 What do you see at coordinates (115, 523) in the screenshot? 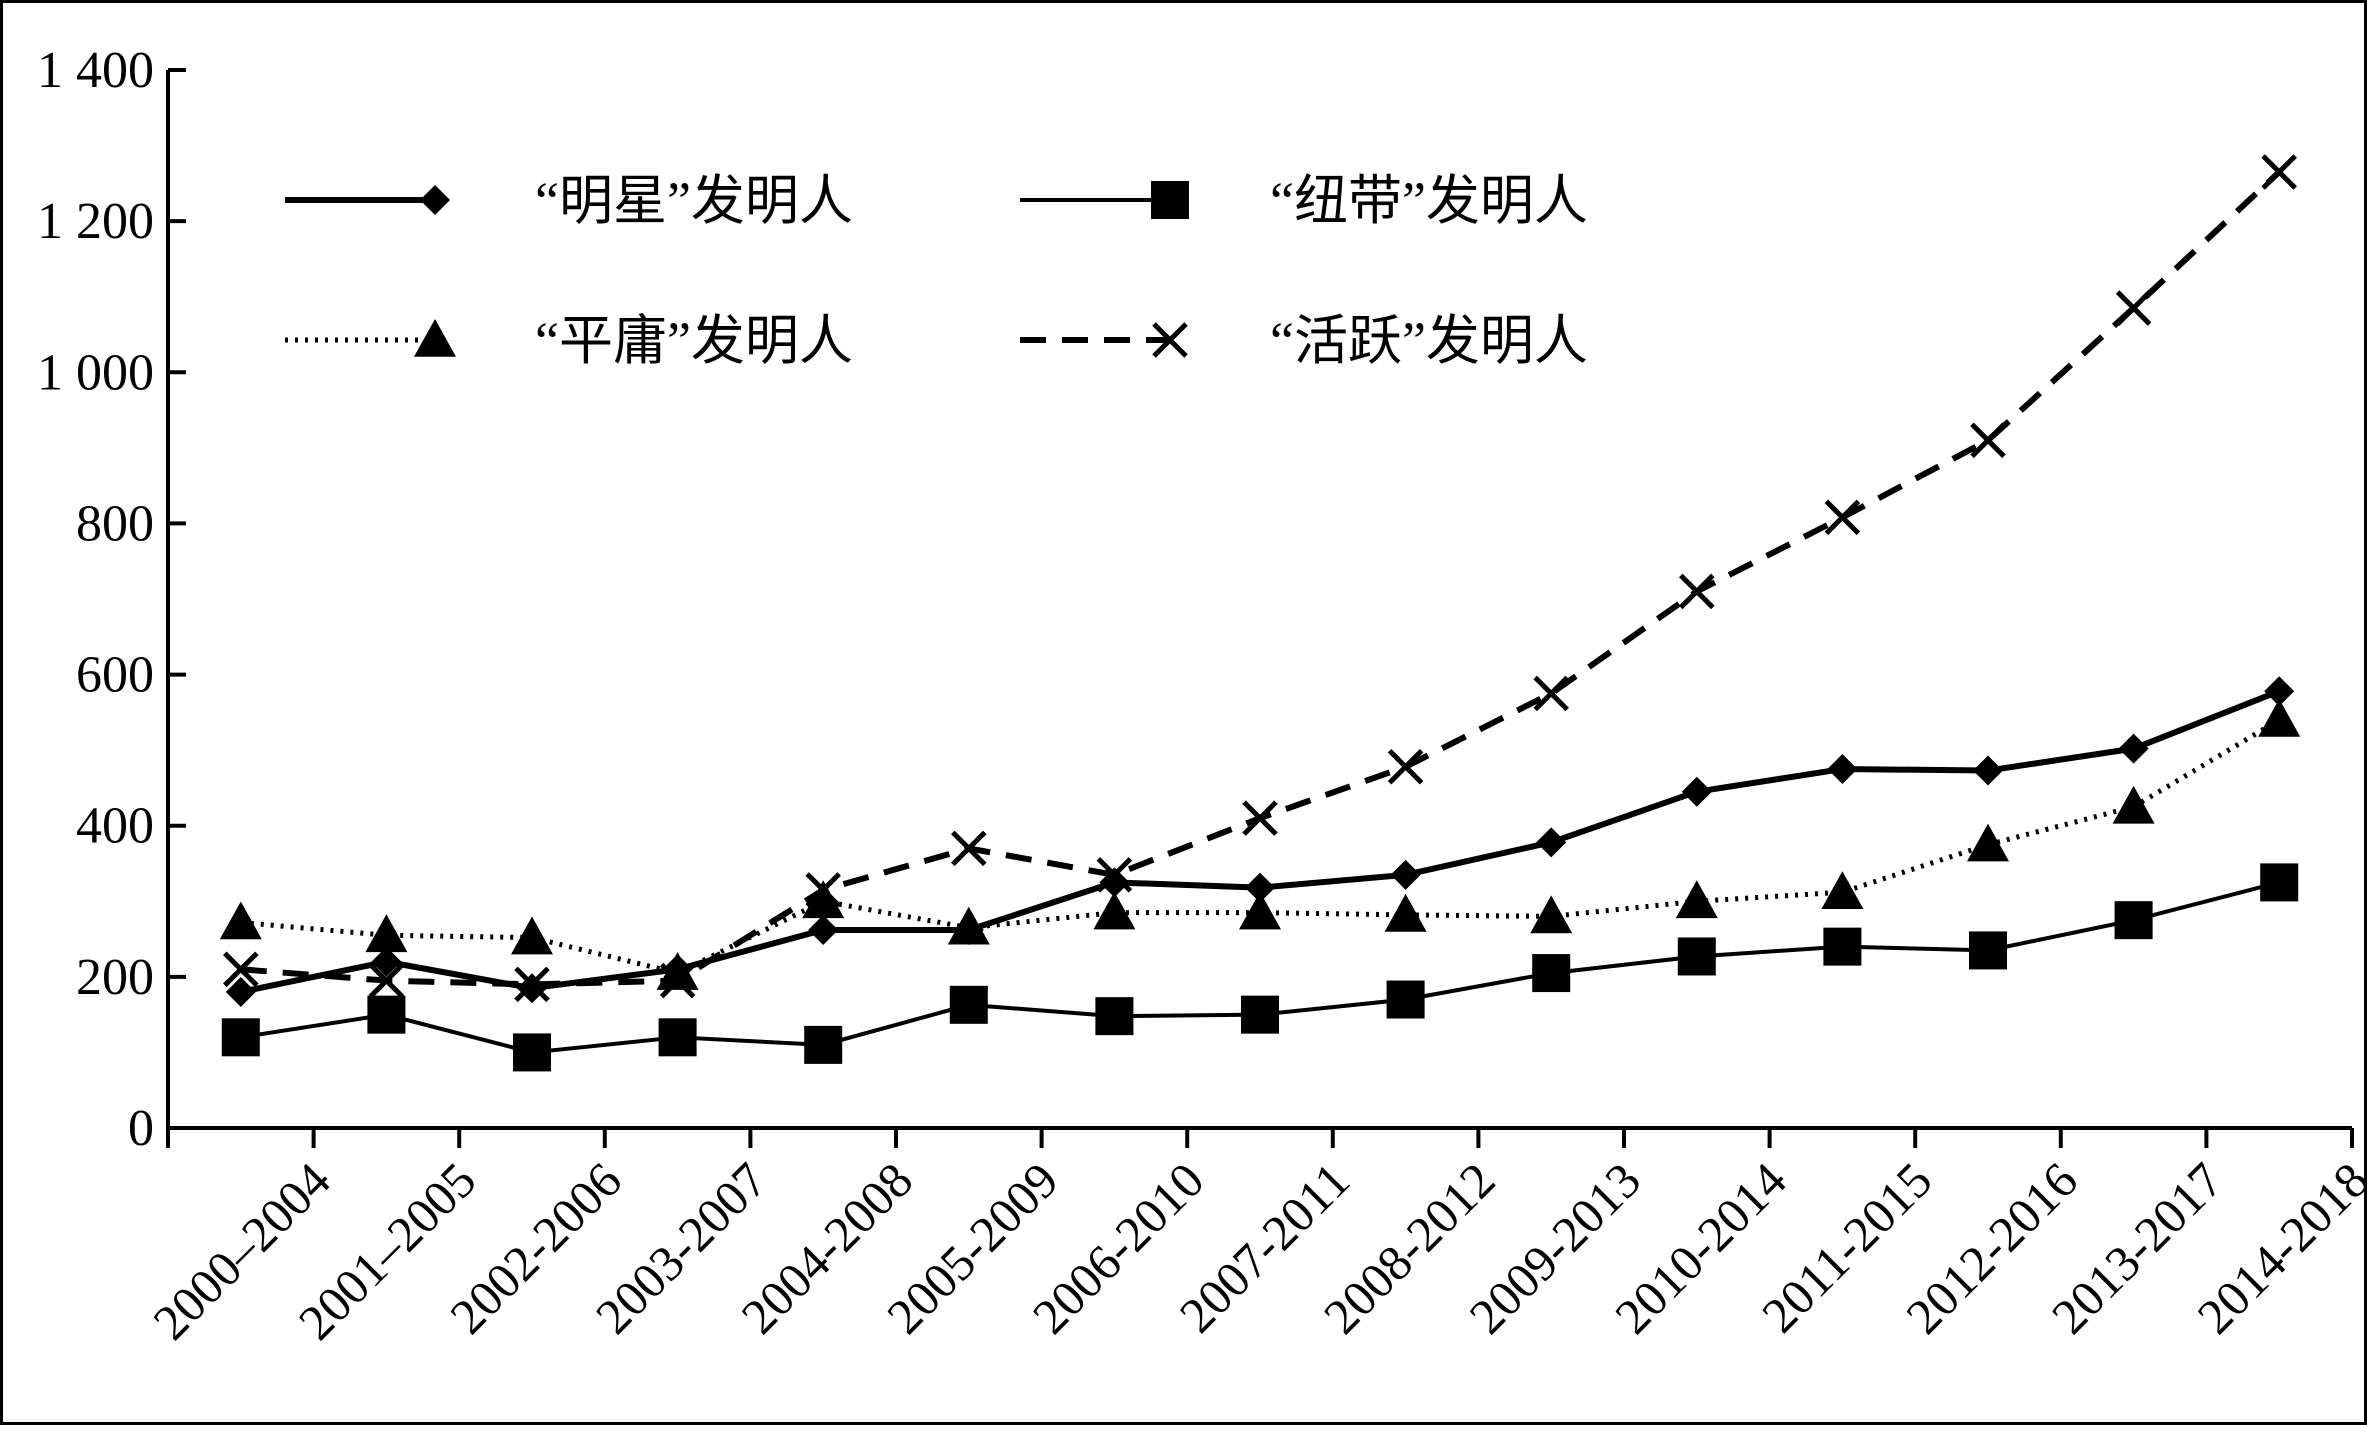
I see `y-tick-label: 800` at bounding box center [115, 523].